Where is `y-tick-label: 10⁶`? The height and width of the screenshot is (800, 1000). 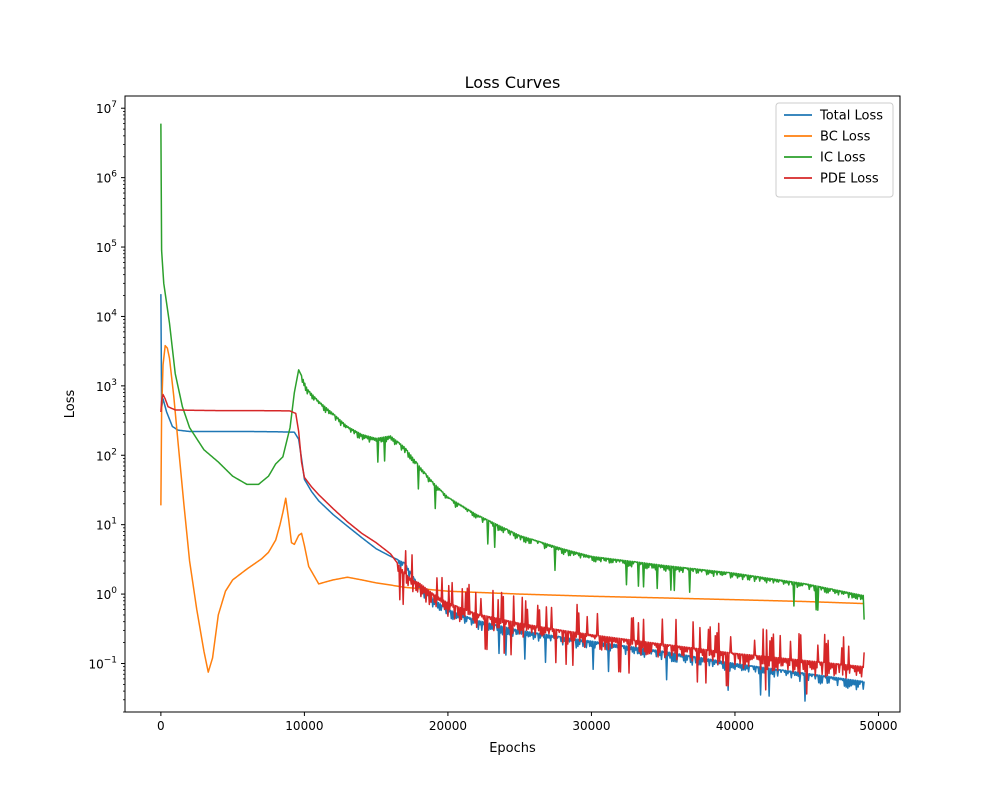
y-tick-label: 10⁶ is located at coordinates (106, 178).